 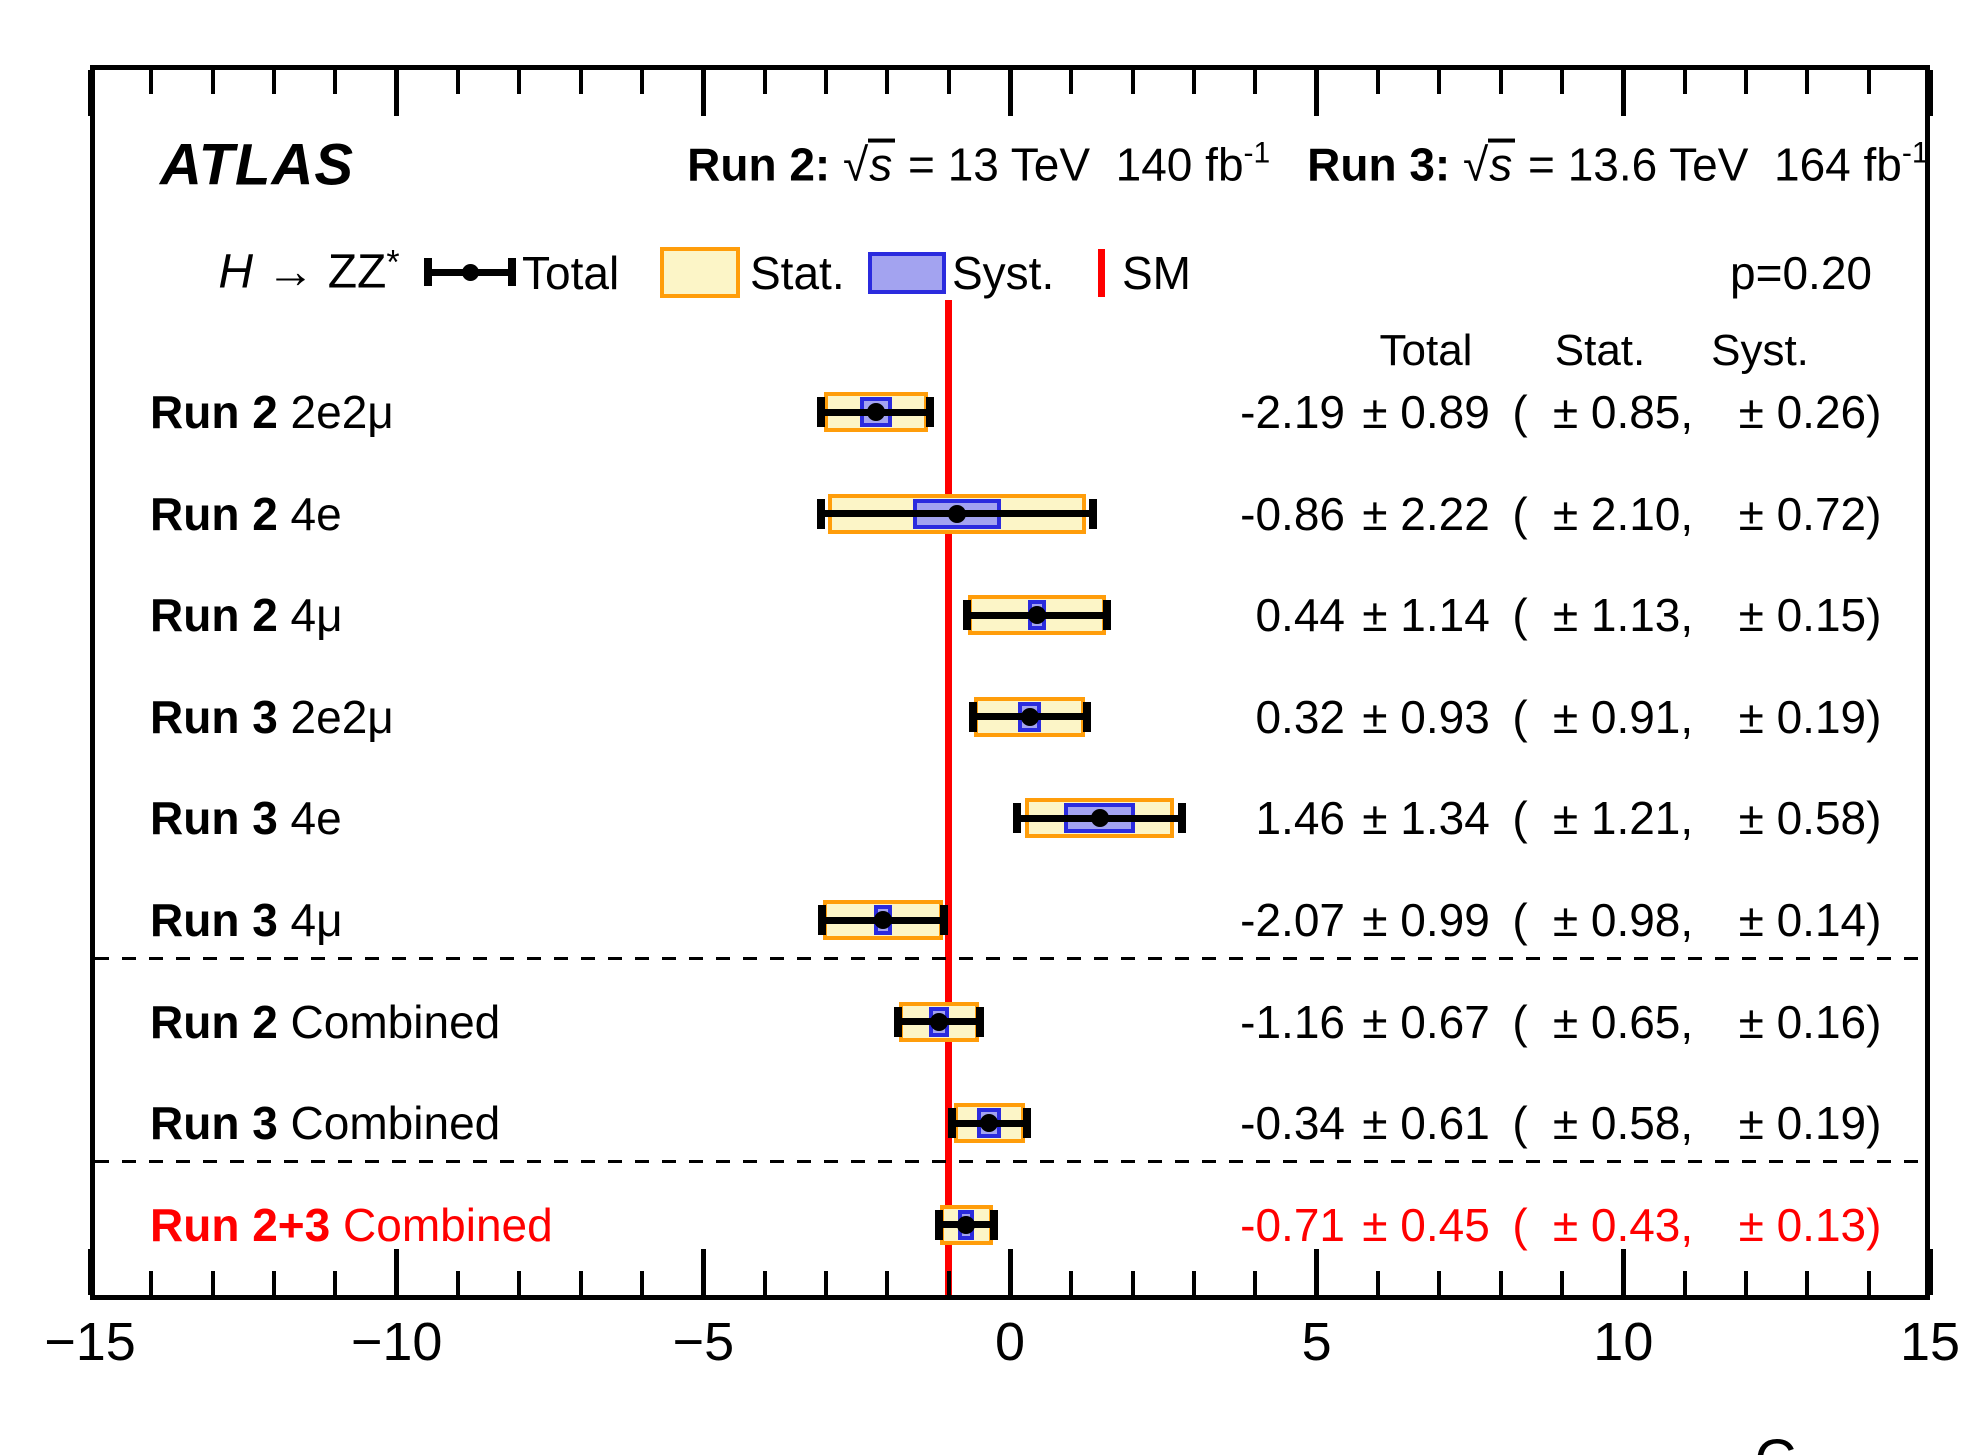 I want to click on row-value: -0.71, so click(x=1292, y=1224).